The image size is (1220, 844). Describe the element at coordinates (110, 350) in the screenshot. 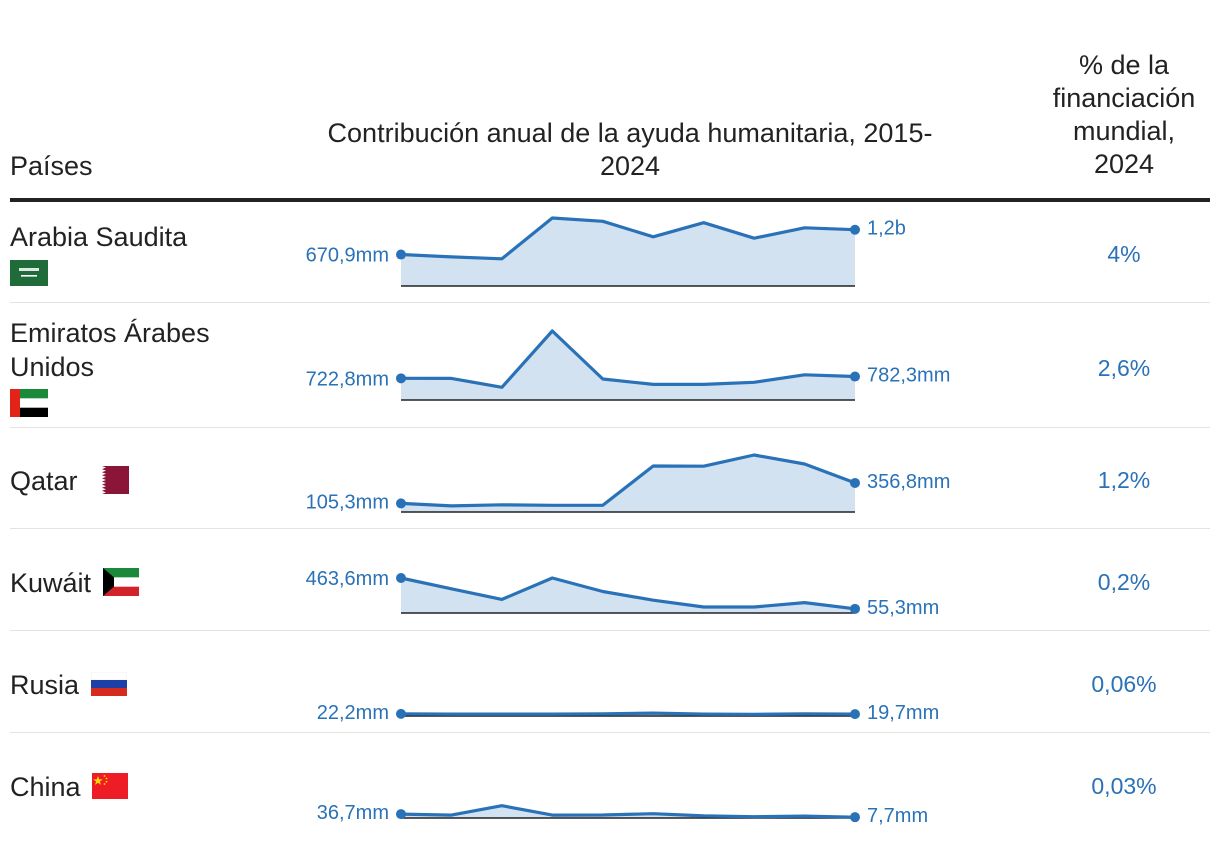

I see `country-name: Emiratos Árabes Unidos` at that location.